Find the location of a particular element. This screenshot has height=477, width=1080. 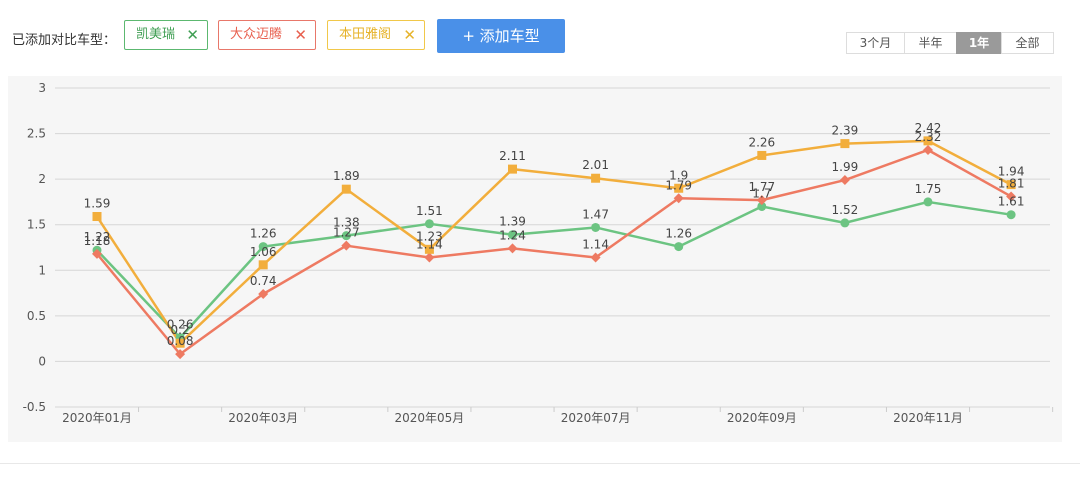

data-label: 1.7 is located at coordinates (761, 193).